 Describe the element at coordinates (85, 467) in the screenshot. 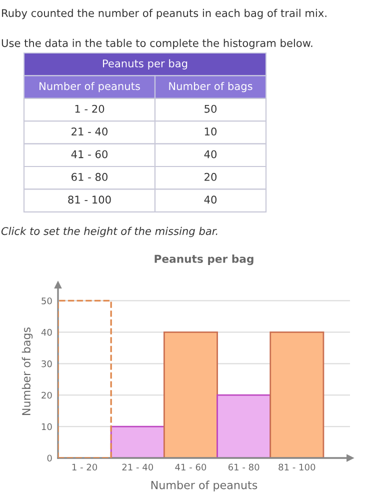

I see `x-tick-label: 1 - 20` at that location.